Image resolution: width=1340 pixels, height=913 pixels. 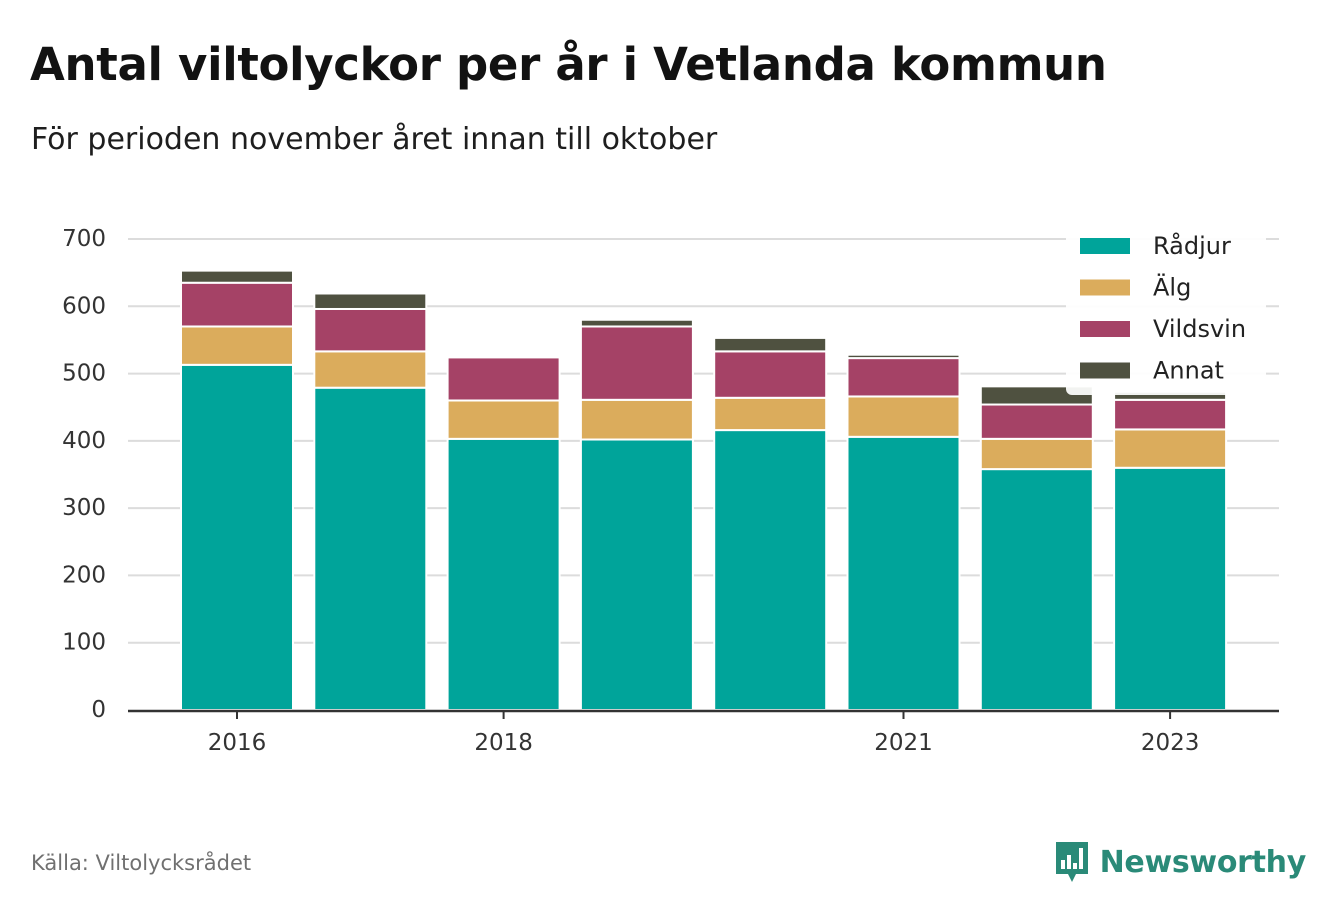 I want to click on legend-label: Rådjur, so click(x=1192, y=245).